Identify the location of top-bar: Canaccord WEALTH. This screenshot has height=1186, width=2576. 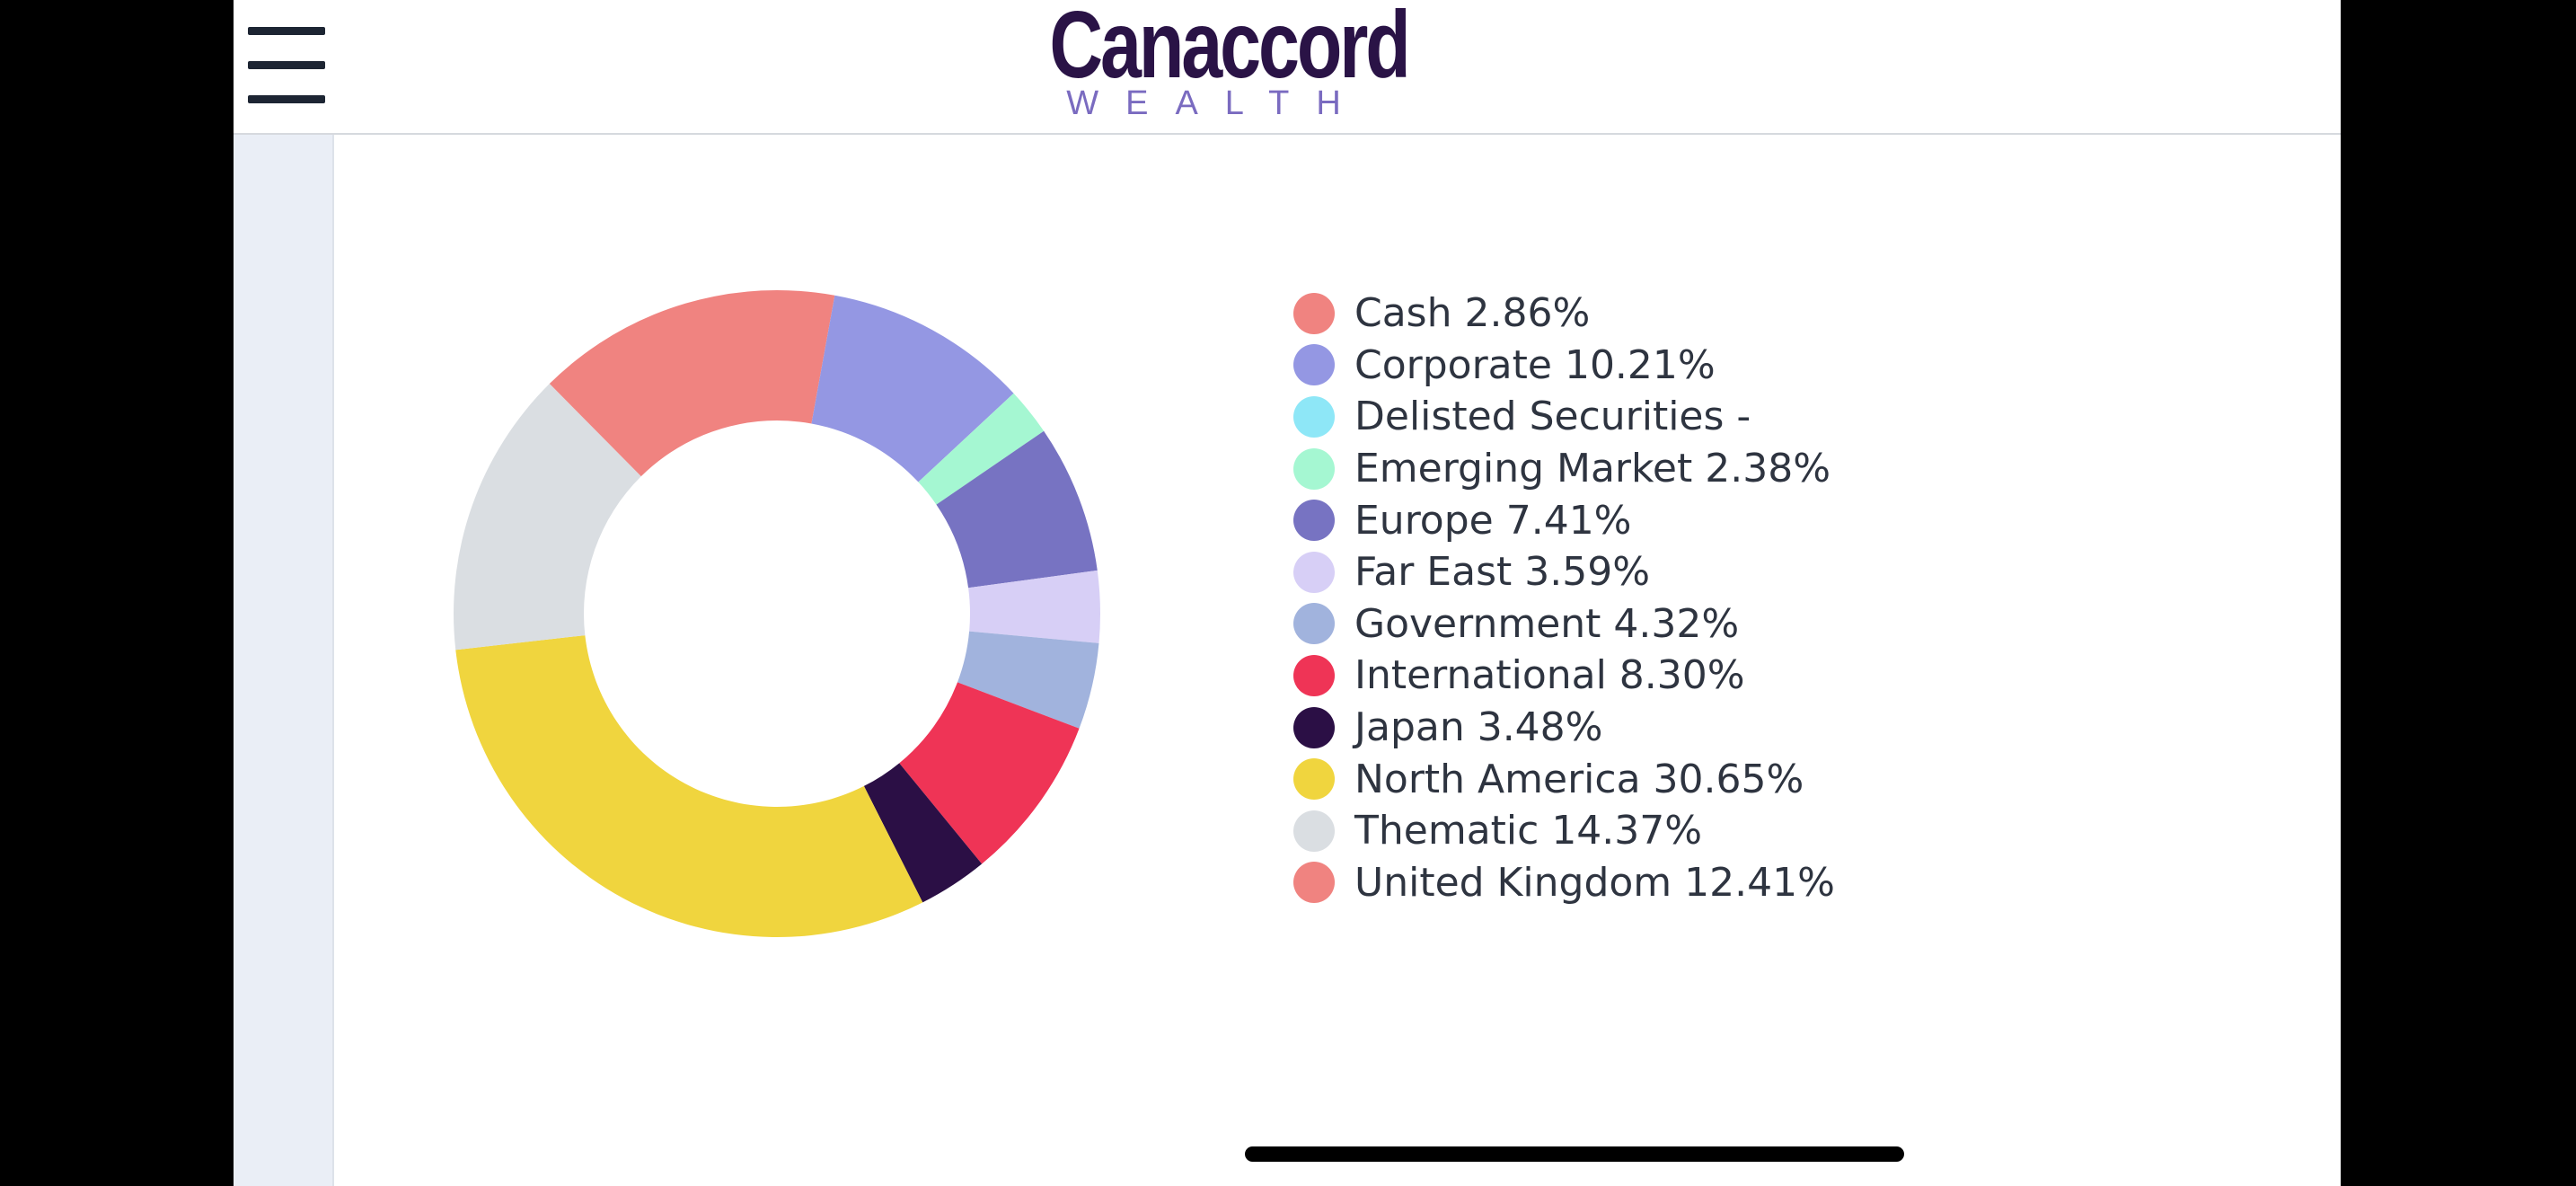
(1287, 67).